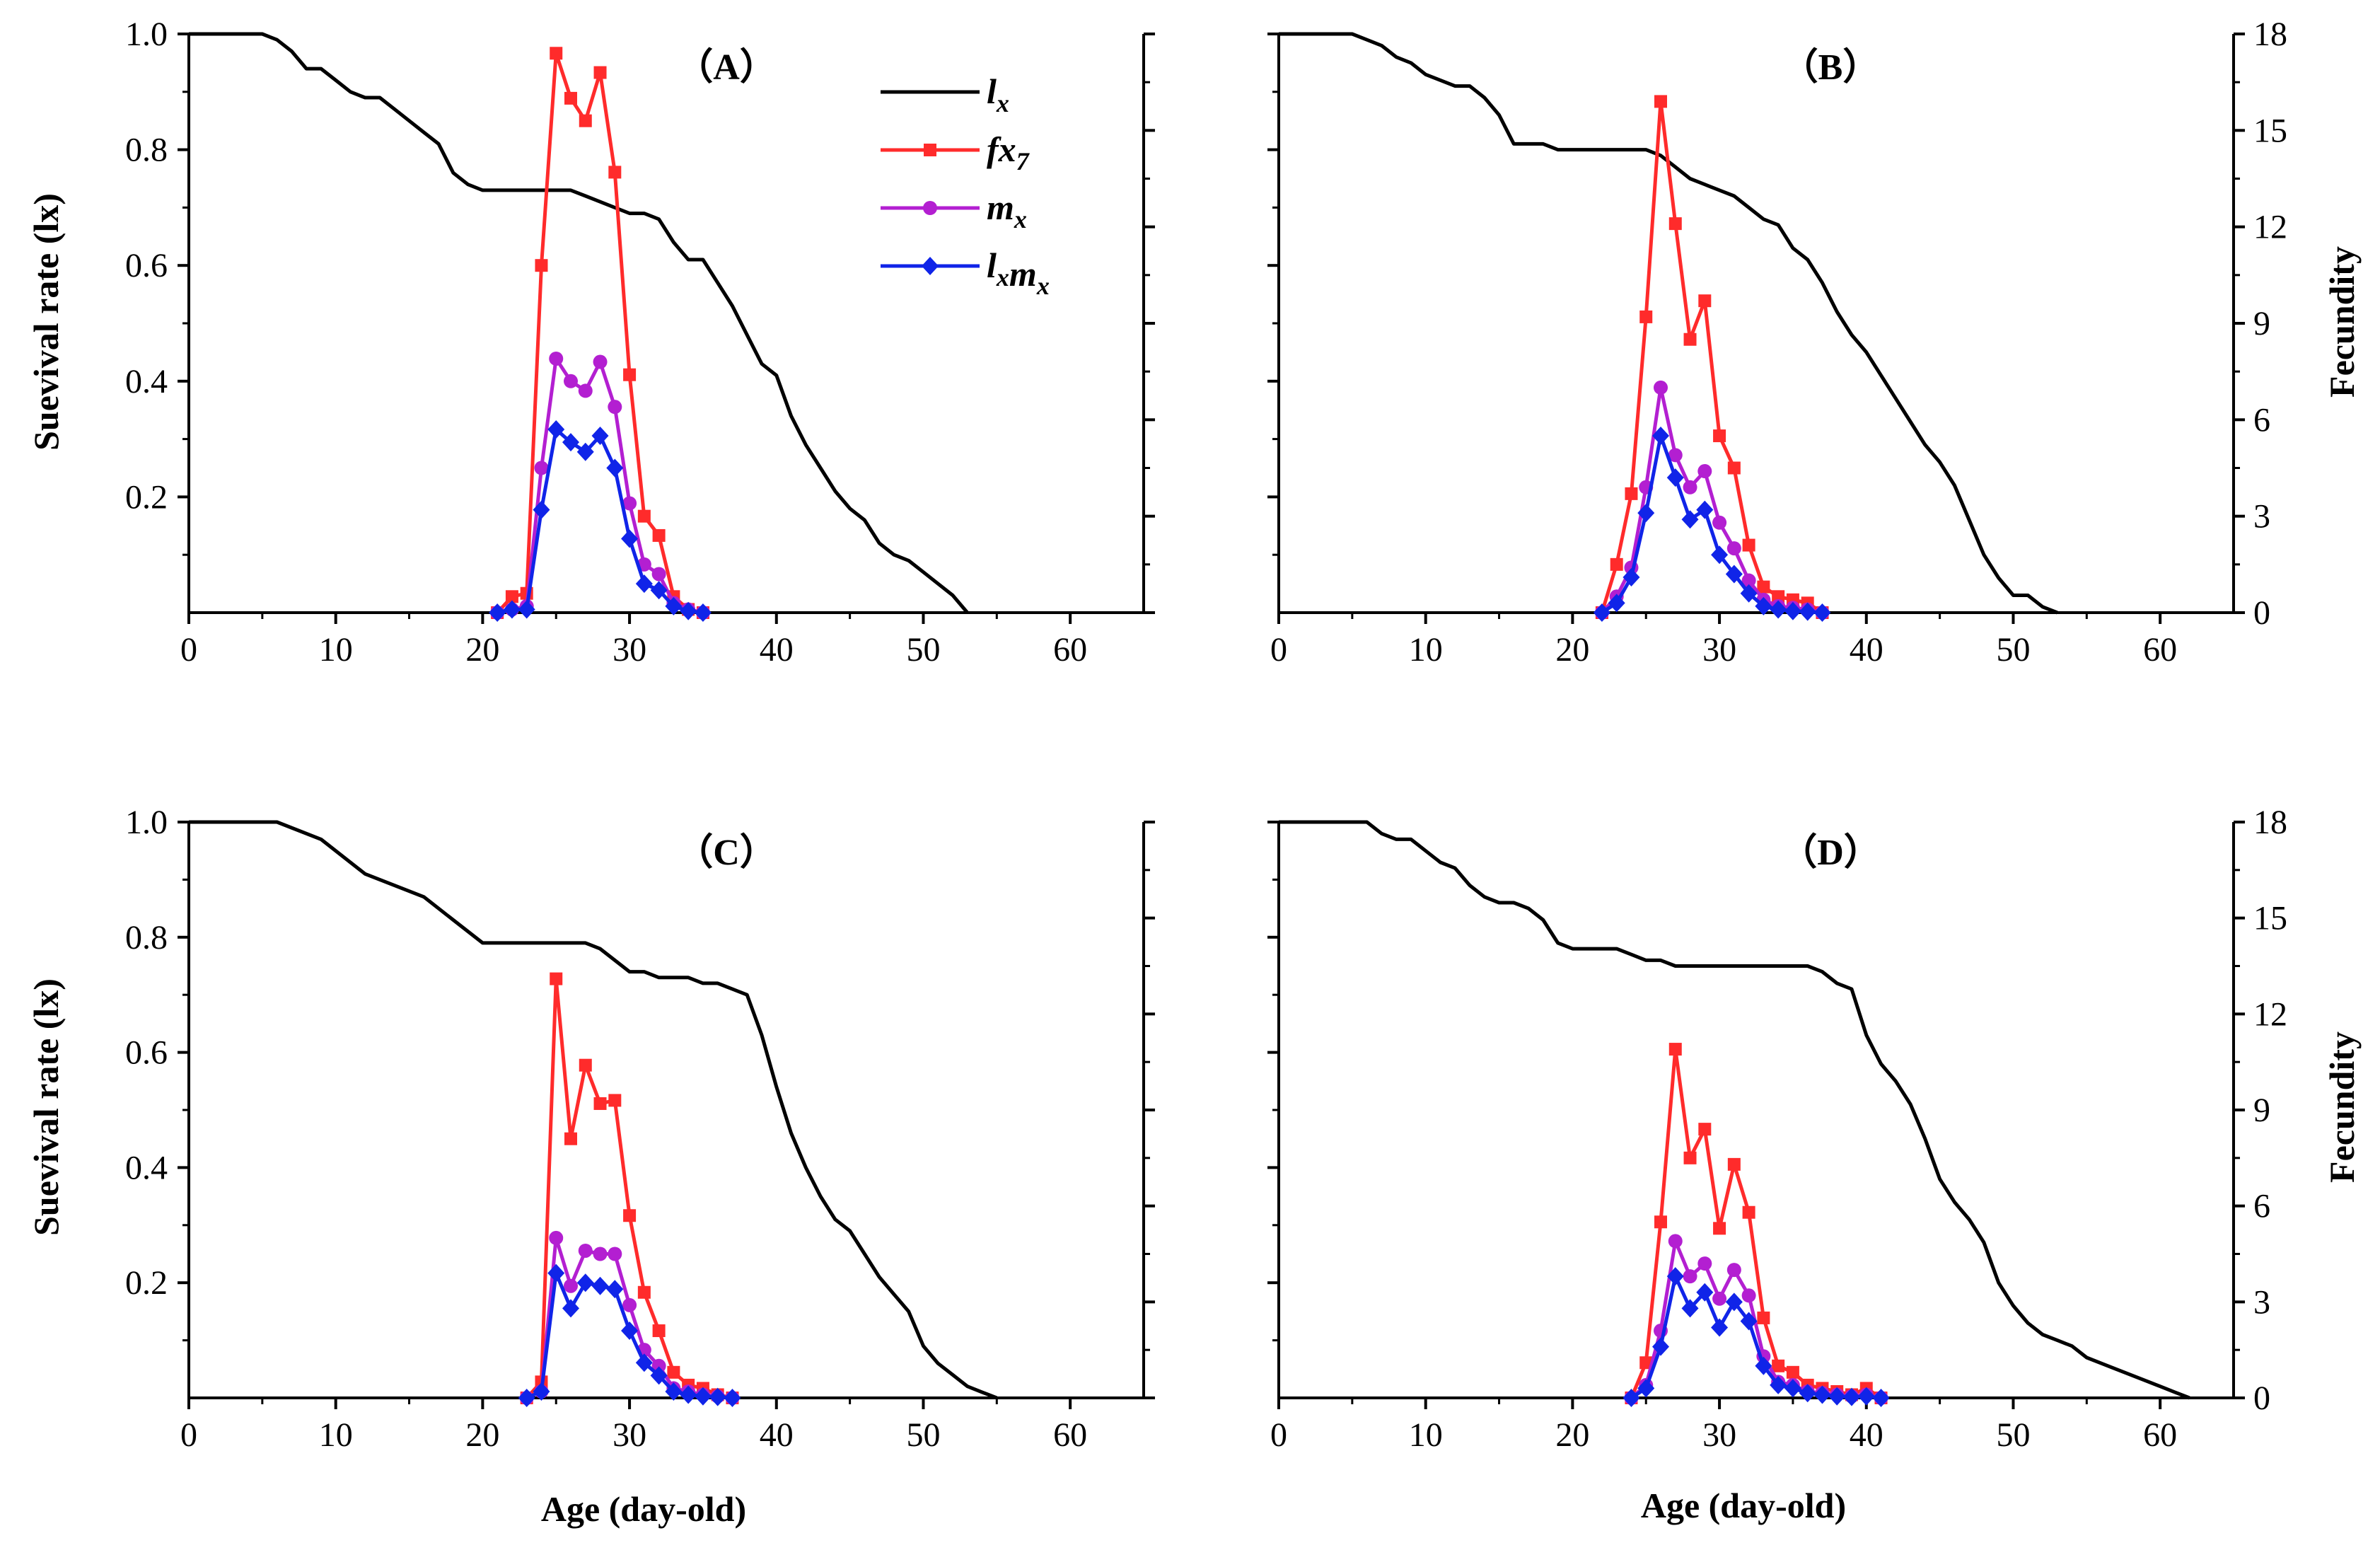 The width and height of the screenshot is (2380, 1550). What do you see at coordinates (1866, 650) in the screenshot?
I see `x-tick-label: 40` at bounding box center [1866, 650].